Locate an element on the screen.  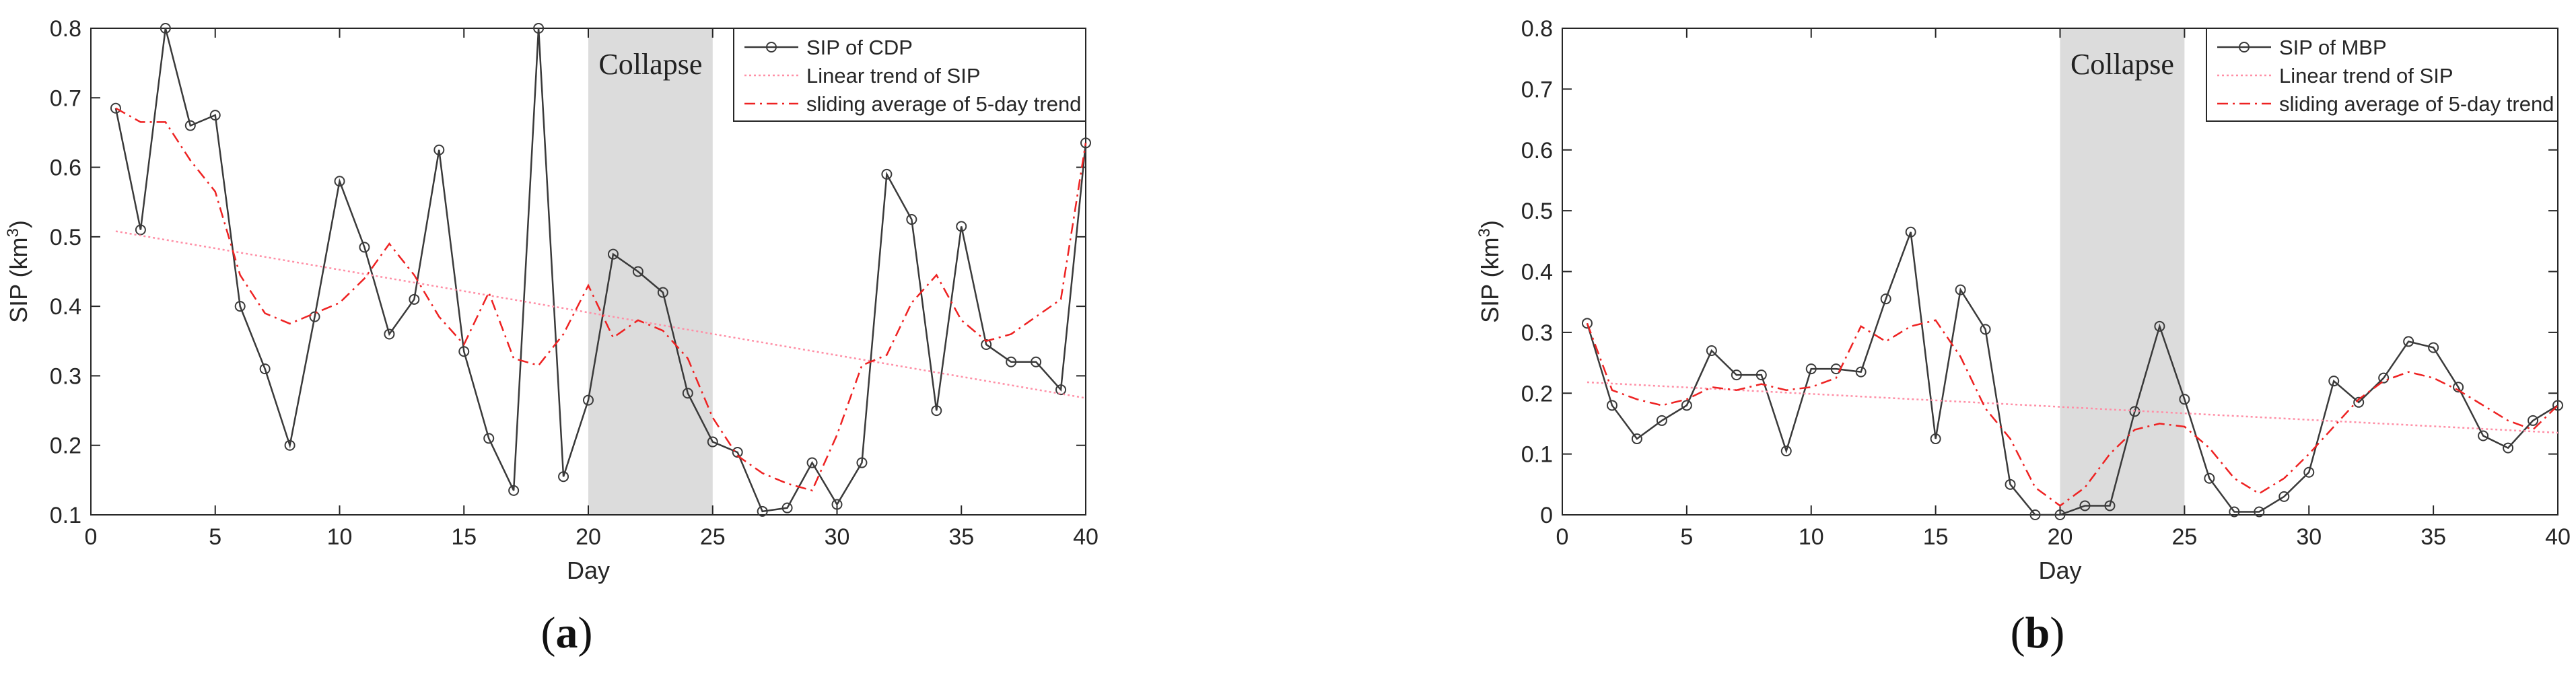
collapse-region is located at coordinates (2122, 272).